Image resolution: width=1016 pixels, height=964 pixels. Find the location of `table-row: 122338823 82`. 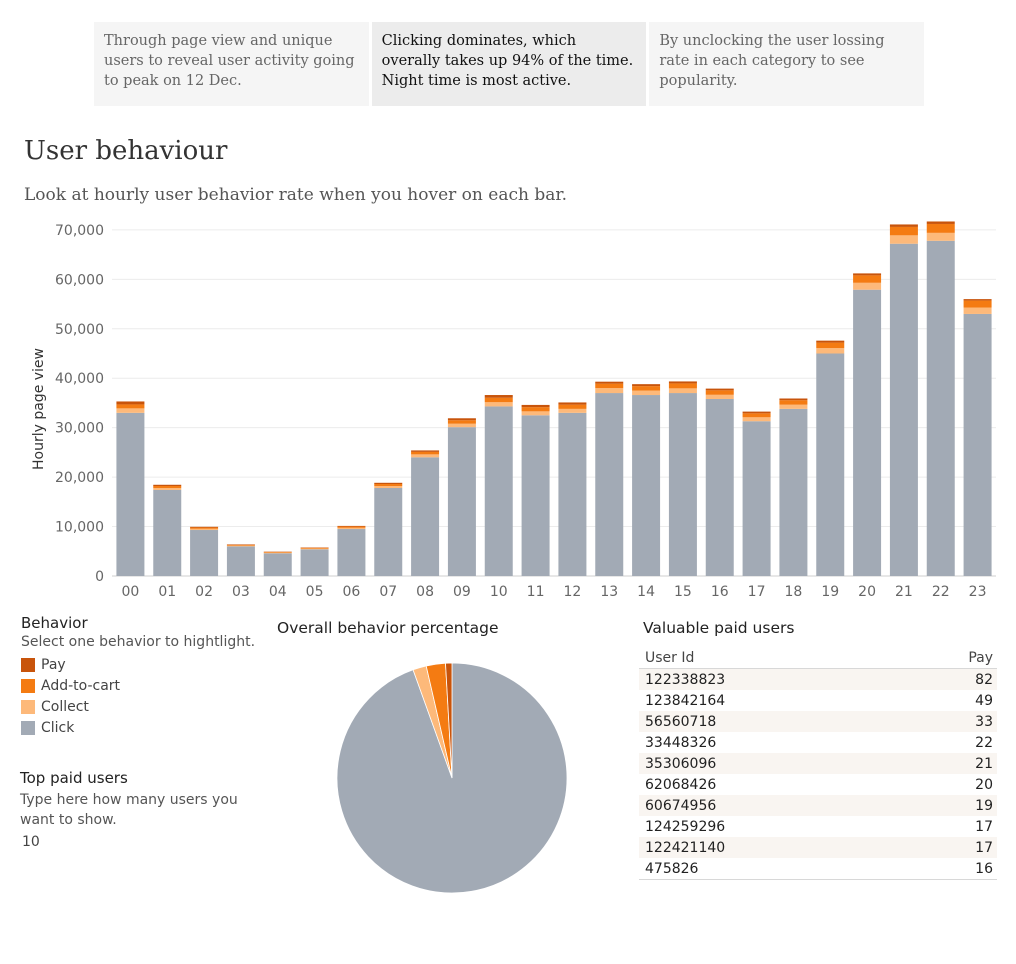

table-row: 122338823 82 is located at coordinates (818, 679).